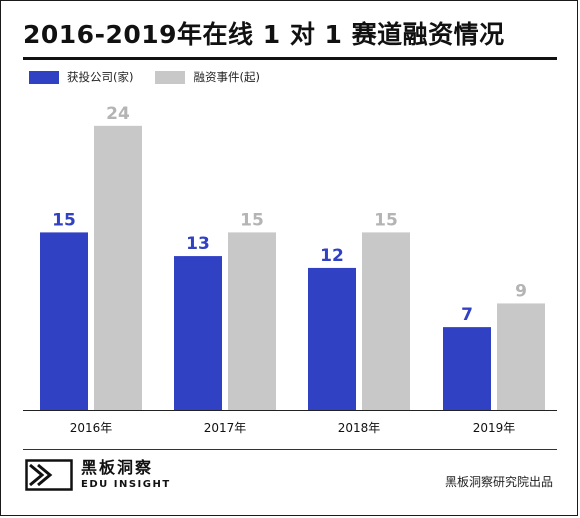  Describe the element at coordinates (44, 77) in the screenshot. I see `legend-swatch-companies` at that location.